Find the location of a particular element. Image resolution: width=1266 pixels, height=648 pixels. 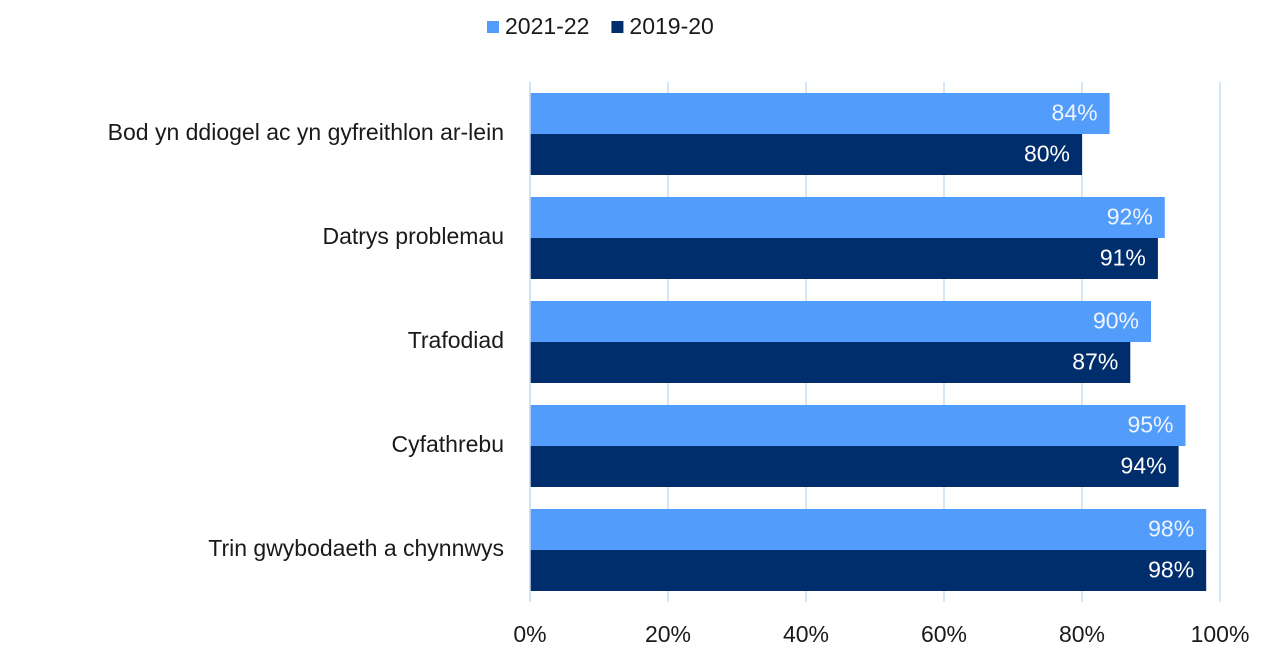

y-tick-label: Cyfathrebu is located at coordinates (447, 444).